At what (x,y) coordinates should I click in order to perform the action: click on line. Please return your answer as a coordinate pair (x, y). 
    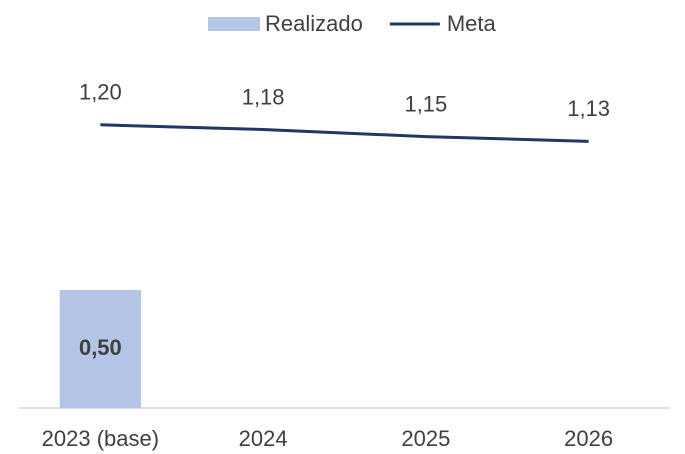
    Looking at the image, I should click on (344, 133).